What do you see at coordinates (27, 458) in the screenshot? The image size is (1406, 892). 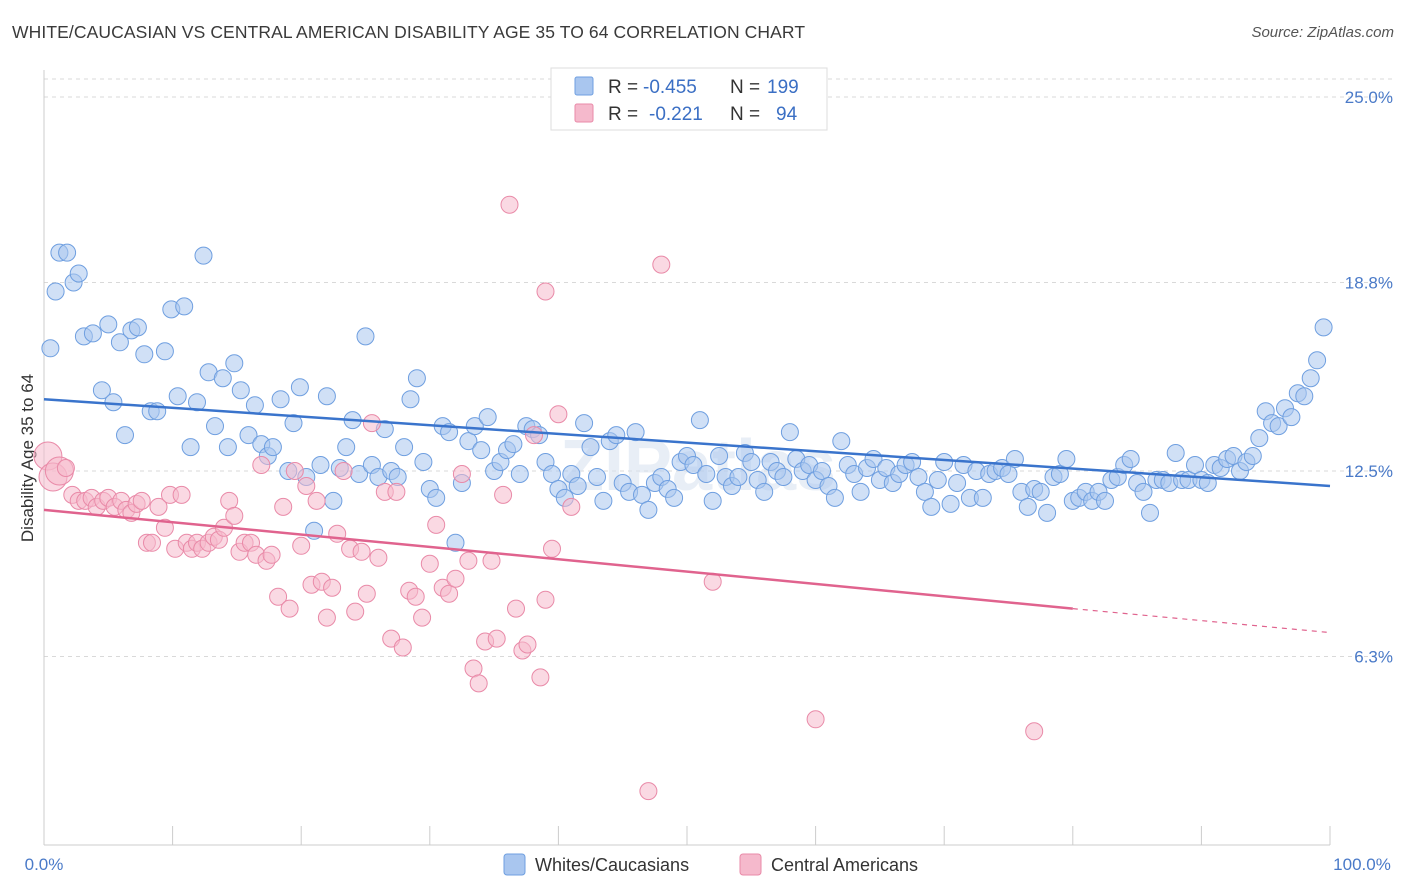 I see `y-axis-label: Disability Age 35 to 64` at bounding box center [27, 458].